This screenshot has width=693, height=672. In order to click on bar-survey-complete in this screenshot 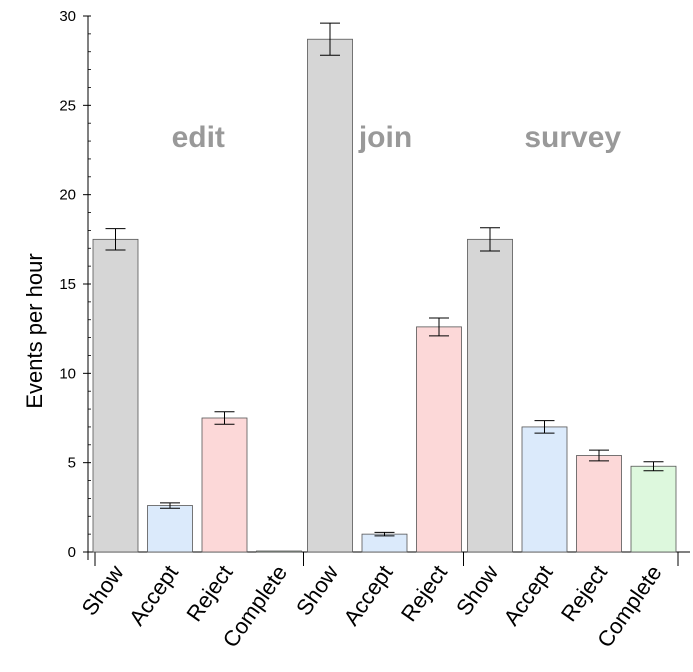, I will do `click(653, 509)`.